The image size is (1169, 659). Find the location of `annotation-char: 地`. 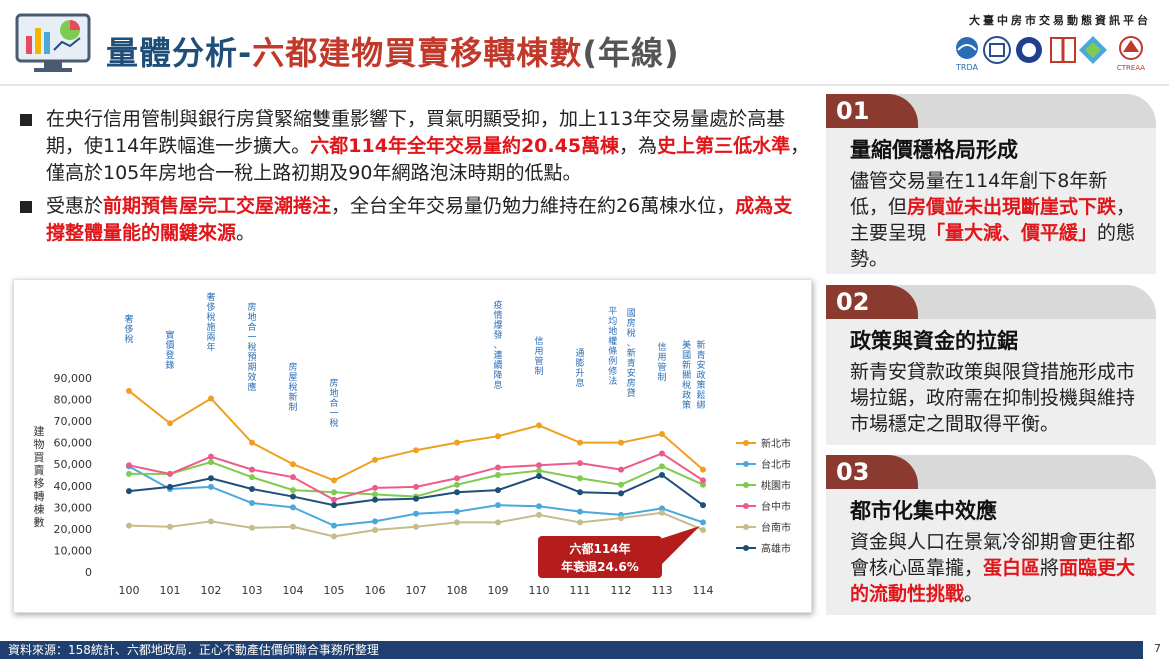

annotation-char: 地 is located at coordinates (251, 317).